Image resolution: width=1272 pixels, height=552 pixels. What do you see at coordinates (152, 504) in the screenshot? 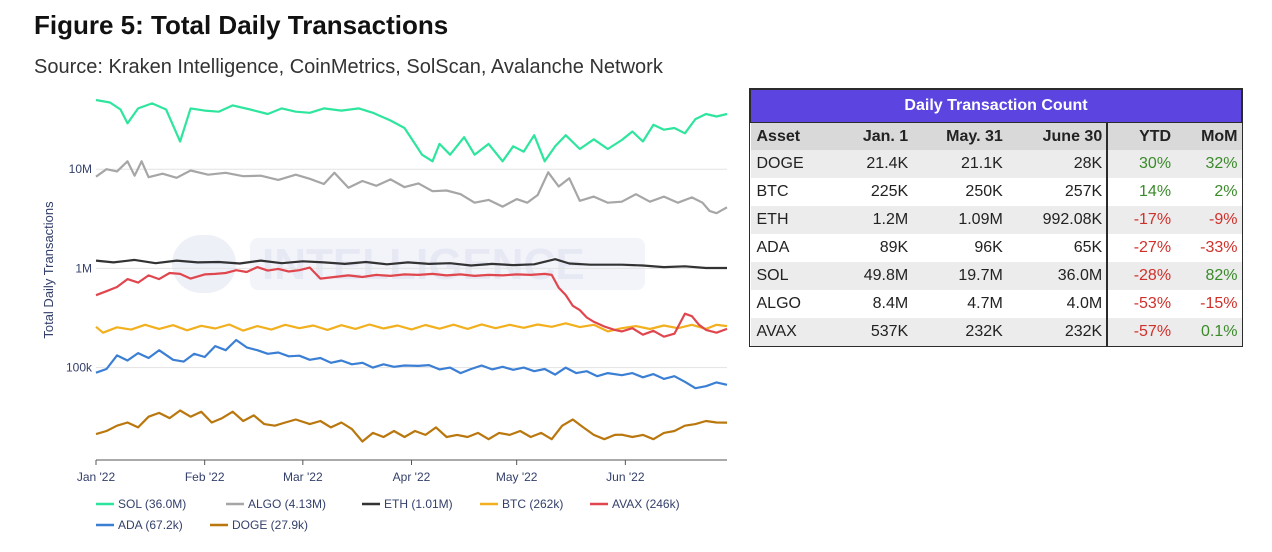
I see `legend-label: SOL (36.0M)` at bounding box center [152, 504].